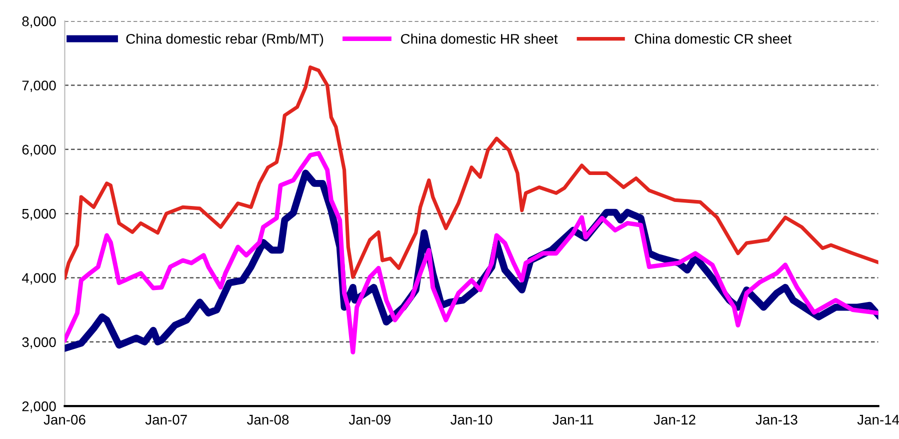 The height and width of the screenshot is (439, 899). I want to click on x-tick-label: Jan-06, so click(65, 419).